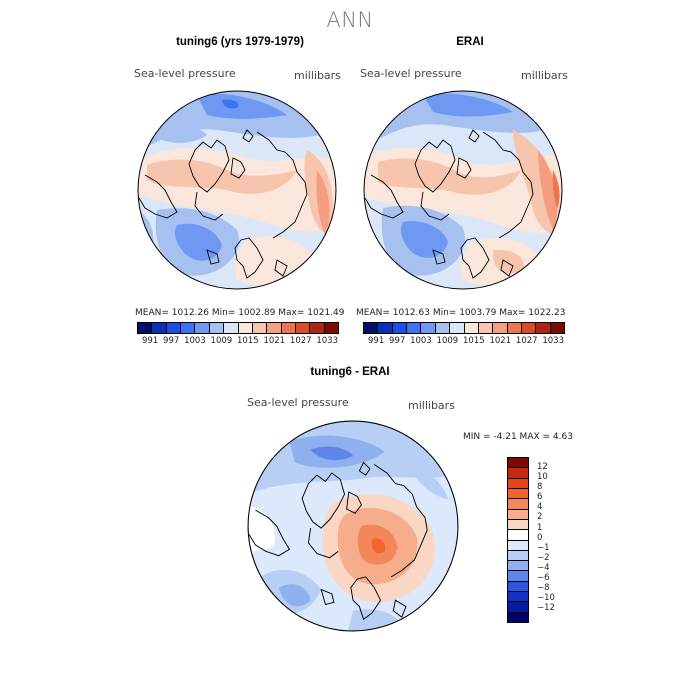  Describe the element at coordinates (540, 507) in the screenshot. I see `colorbar-tick-label: 4` at that location.